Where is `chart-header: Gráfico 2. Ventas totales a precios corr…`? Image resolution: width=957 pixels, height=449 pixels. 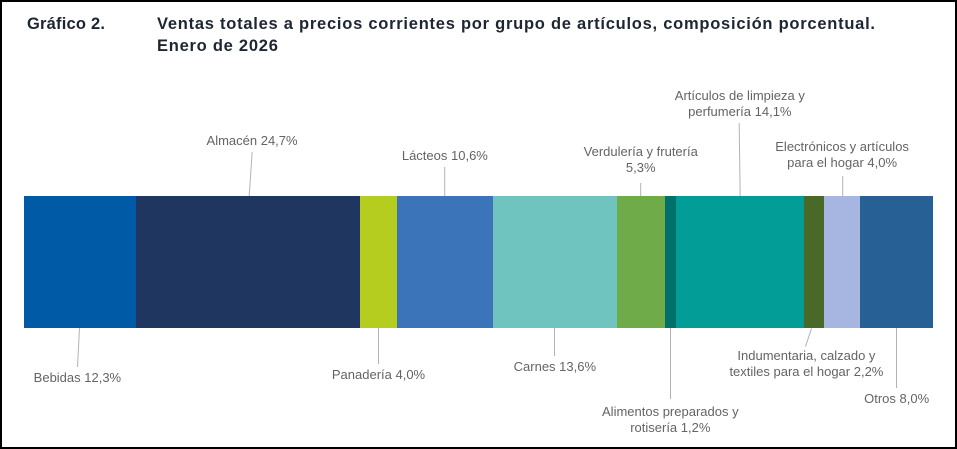
chart-header: Gráfico 2. Ventas totales a precios corr… is located at coordinates (481, 35).